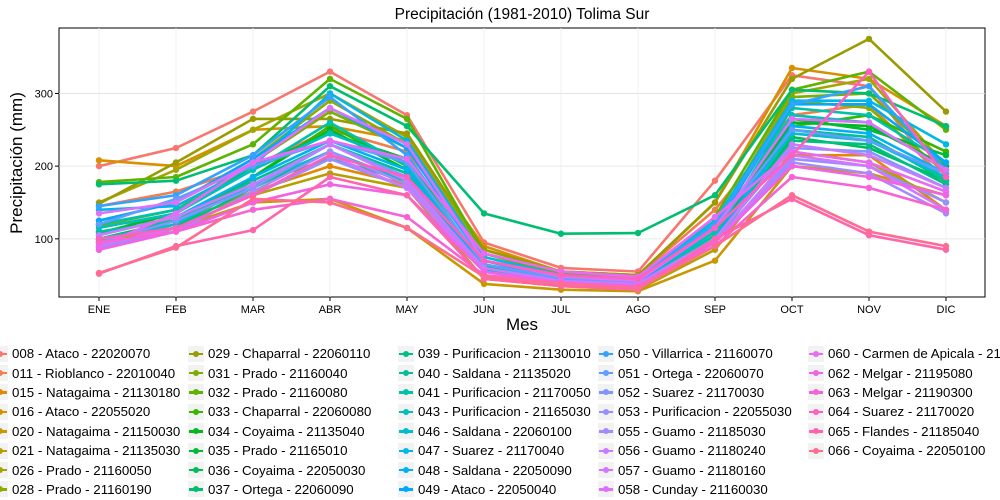 The image size is (1000, 500). I want to click on x-tick-label: NOV, so click(869, 310).